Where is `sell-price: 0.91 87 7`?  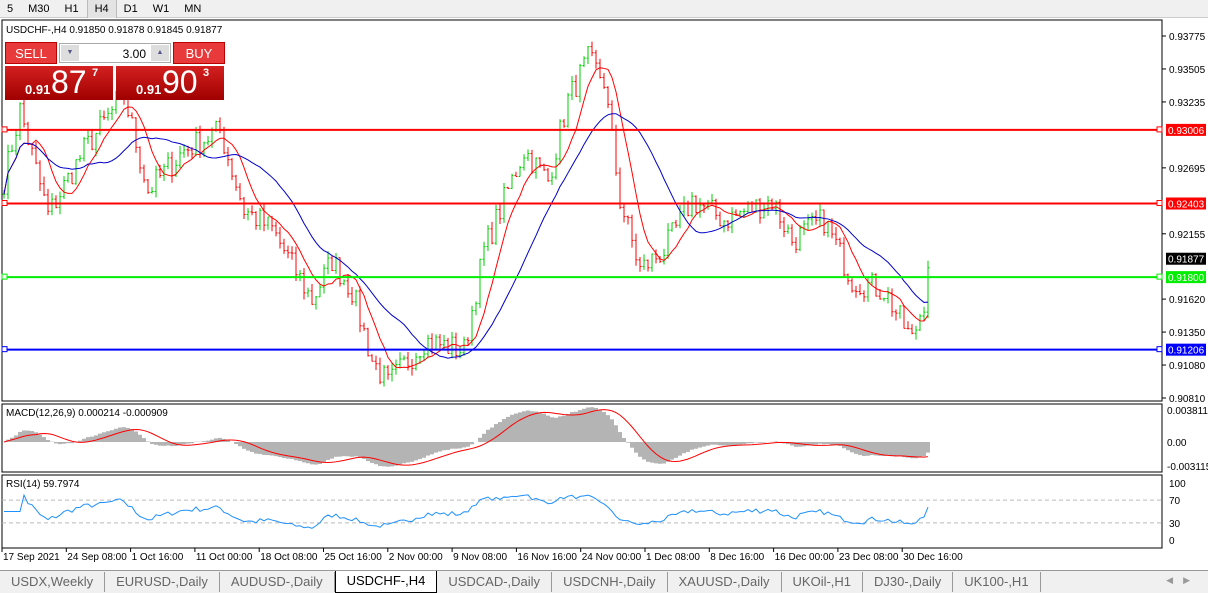 sell-price: 0.91 87 7 is located at coordinates (59, 82).